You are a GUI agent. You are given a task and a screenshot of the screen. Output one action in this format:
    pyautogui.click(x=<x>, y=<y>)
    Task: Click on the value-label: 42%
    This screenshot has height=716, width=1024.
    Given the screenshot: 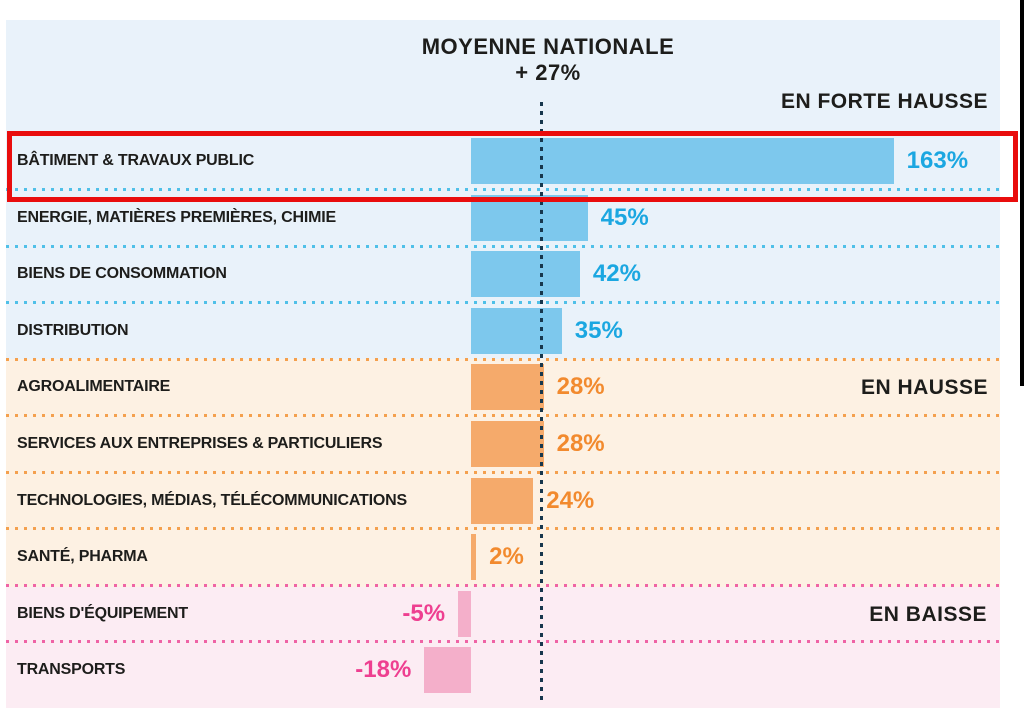 What is the action you would take?
    pyautogui.click(x=616, y=274)
    